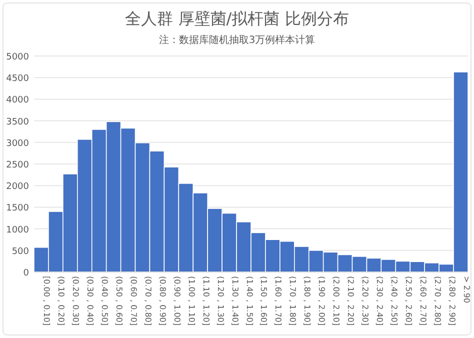  What do you see at coordinates (18, 209) in the screenshot?
I see `y-tick-label: 1500` at bounding box center [18, 209].